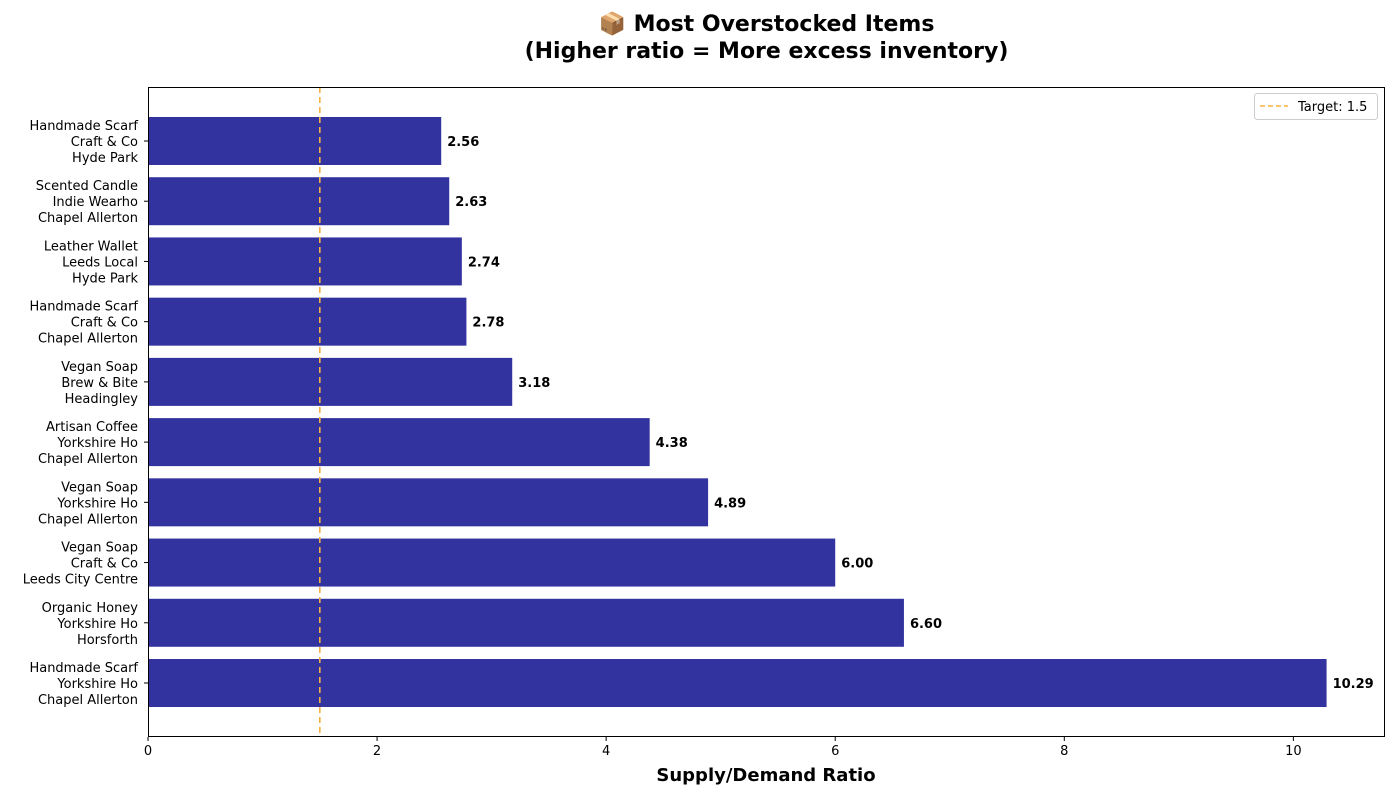 The width and height of the screenshot is (1400, 800). I want to click on bar-value-label: 2.63, so click(471, 202).